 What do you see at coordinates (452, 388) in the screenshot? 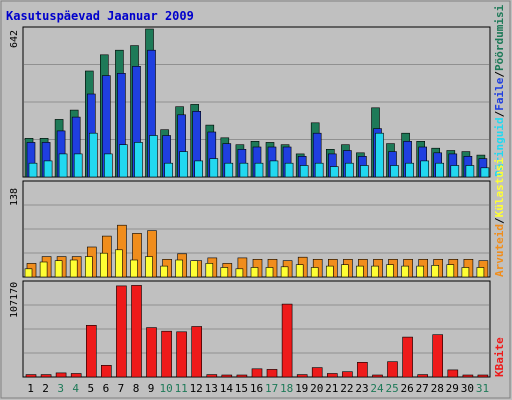
I see `day-label: 29` at bounding box center [452, 388].